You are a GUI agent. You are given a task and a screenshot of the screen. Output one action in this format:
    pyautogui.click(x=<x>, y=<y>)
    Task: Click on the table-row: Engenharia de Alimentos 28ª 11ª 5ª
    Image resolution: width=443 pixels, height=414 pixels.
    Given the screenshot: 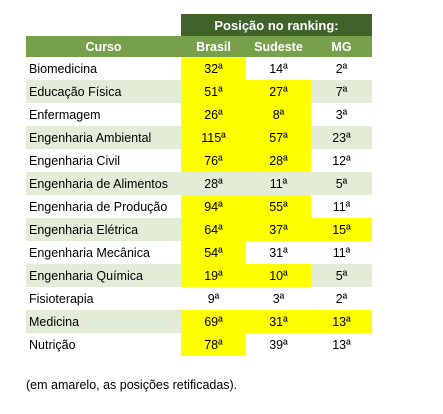 What is the action you would take?
    pyautogui.click(x=199, y=183)
    